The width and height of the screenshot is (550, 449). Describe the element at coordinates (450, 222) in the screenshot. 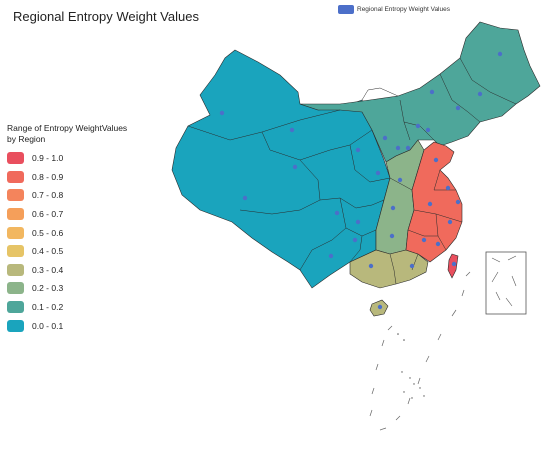

I see `point-zhejiang` at that location.